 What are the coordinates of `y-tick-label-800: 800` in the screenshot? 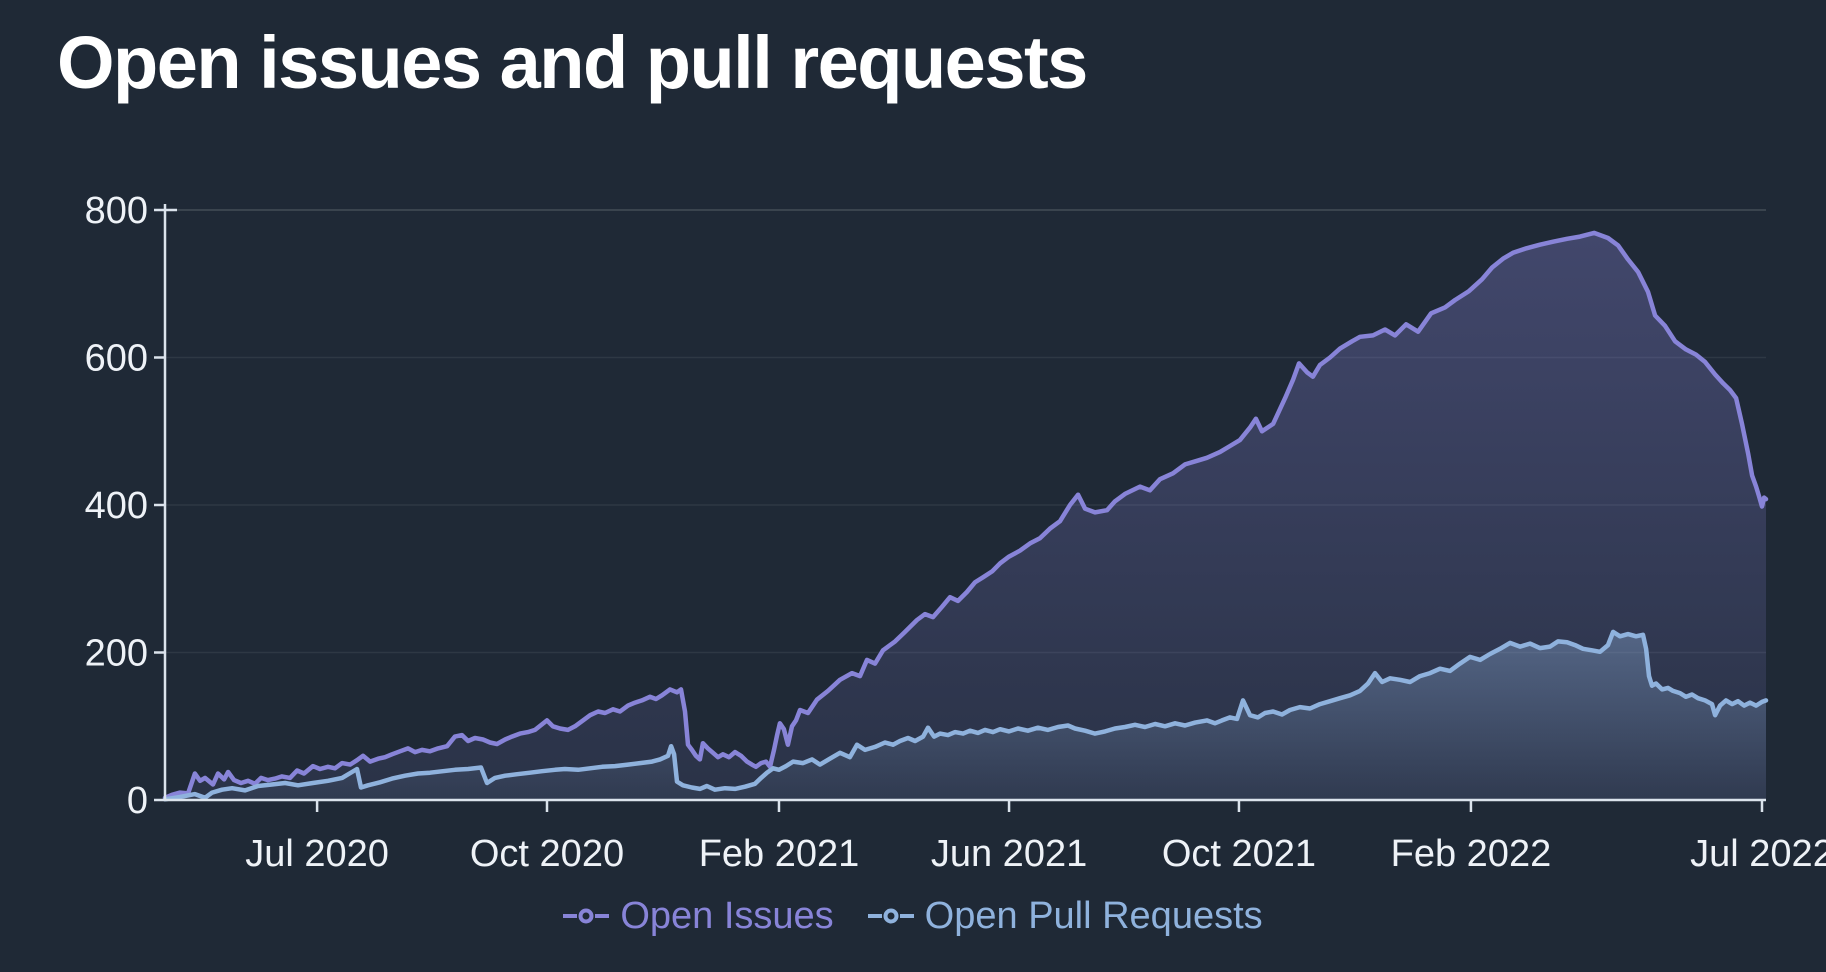 It's located at (116, 211).